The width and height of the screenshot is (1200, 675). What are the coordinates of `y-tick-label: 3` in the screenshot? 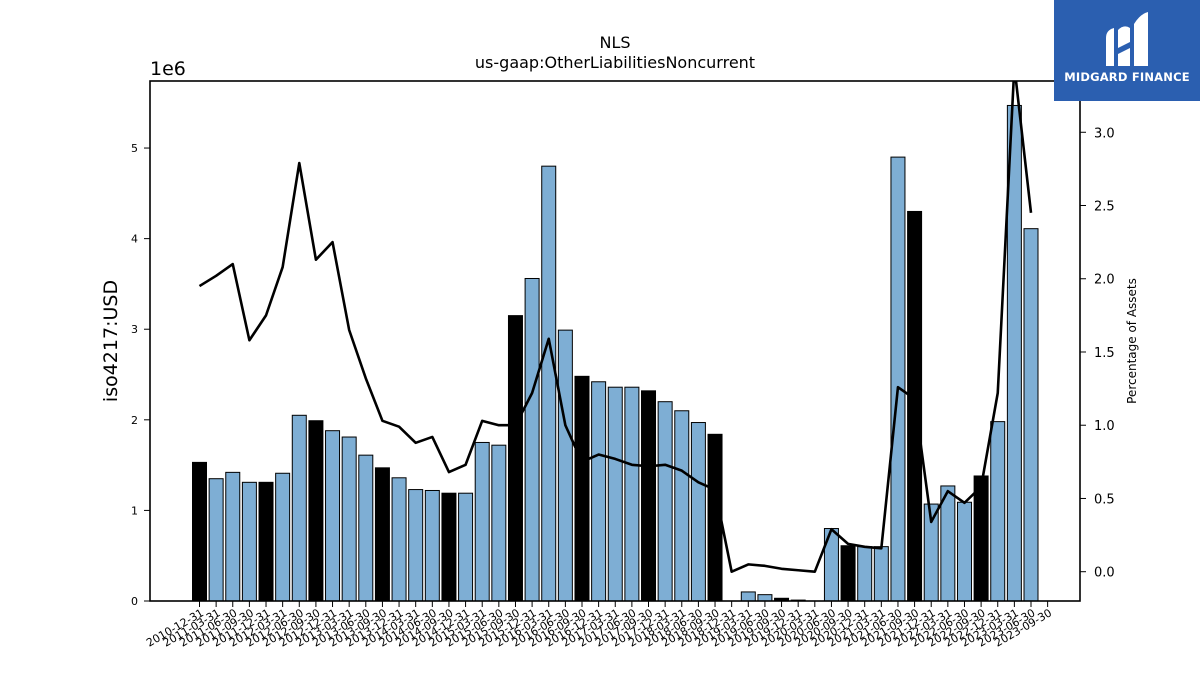 It's located at (134, 329).